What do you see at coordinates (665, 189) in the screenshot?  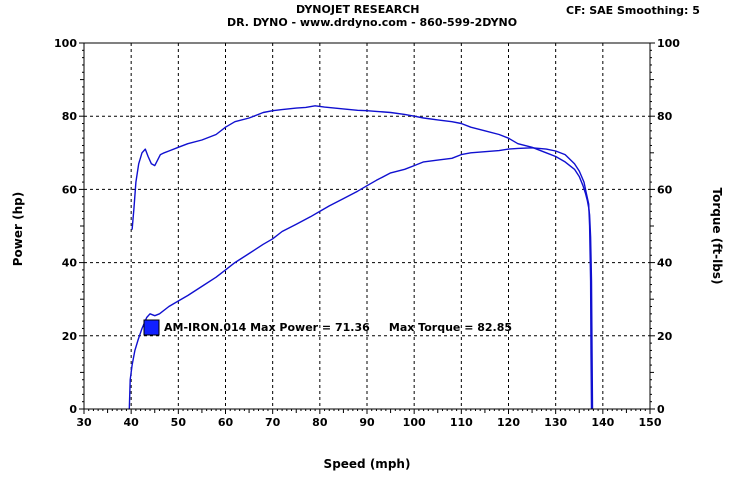 I see `y2-tick-label: 60` at bounding box center [665, 189].